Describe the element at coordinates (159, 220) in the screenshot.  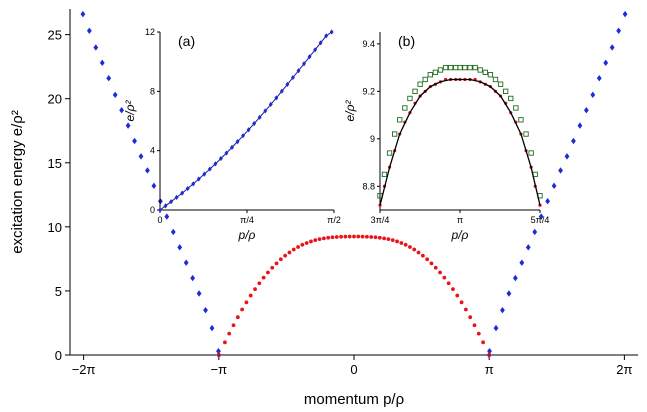
I see `x-tick-label: 0` at that location.